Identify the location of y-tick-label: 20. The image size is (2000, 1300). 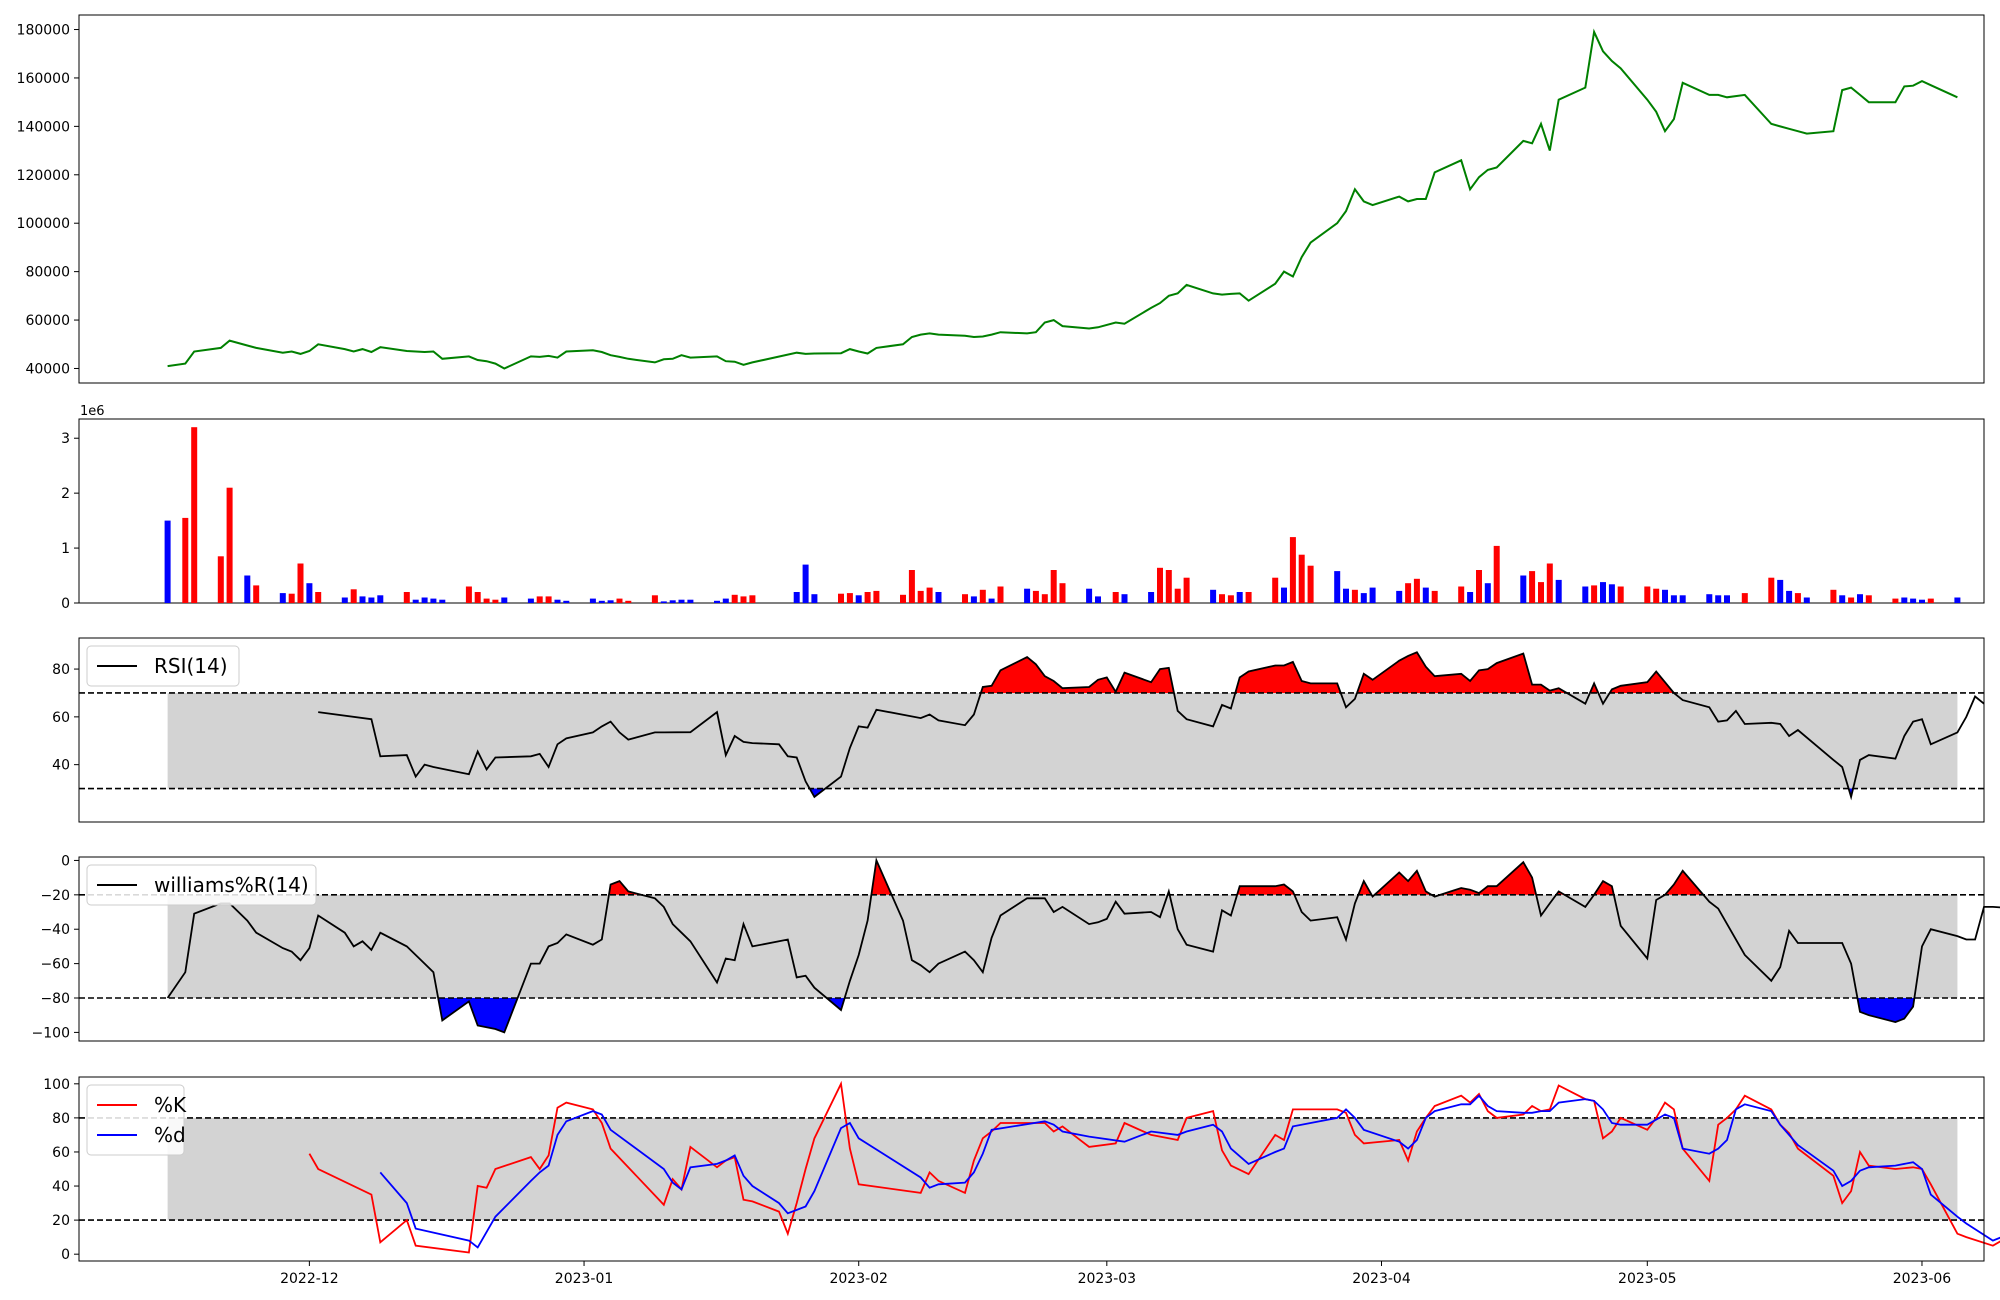
(61, 1221).